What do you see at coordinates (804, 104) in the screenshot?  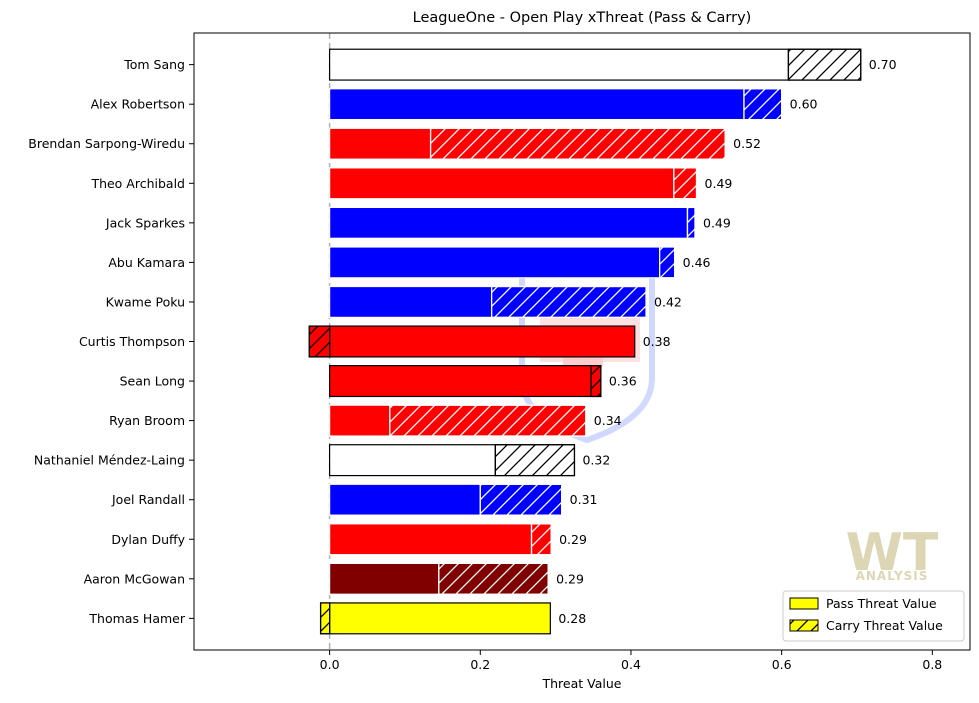 I see `bar-total-label: 0.60` at bounding box center [804, 104].